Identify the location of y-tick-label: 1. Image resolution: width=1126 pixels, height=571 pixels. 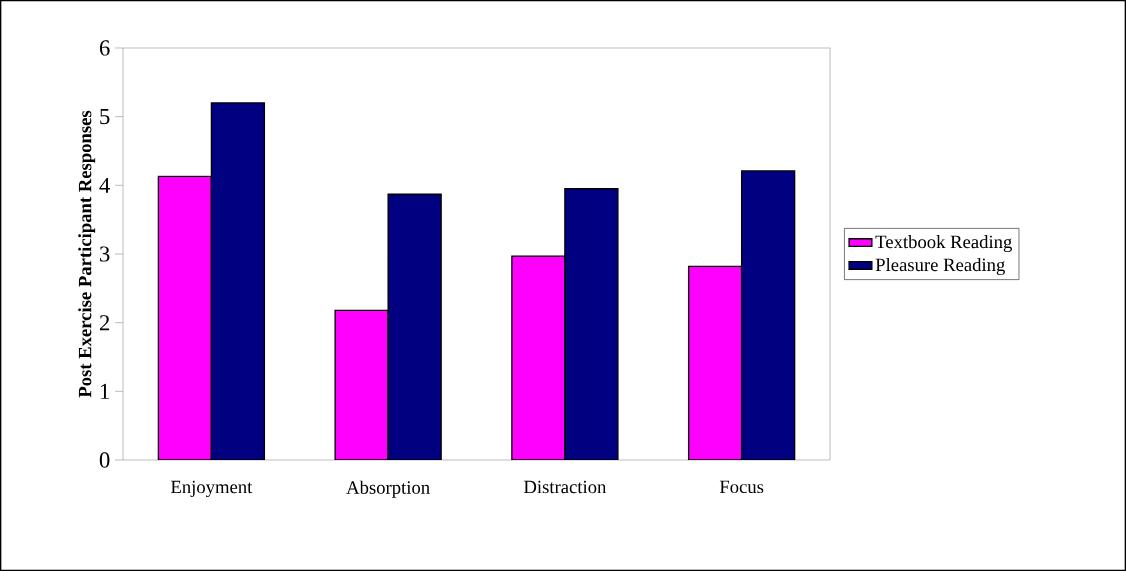
(104, 391).